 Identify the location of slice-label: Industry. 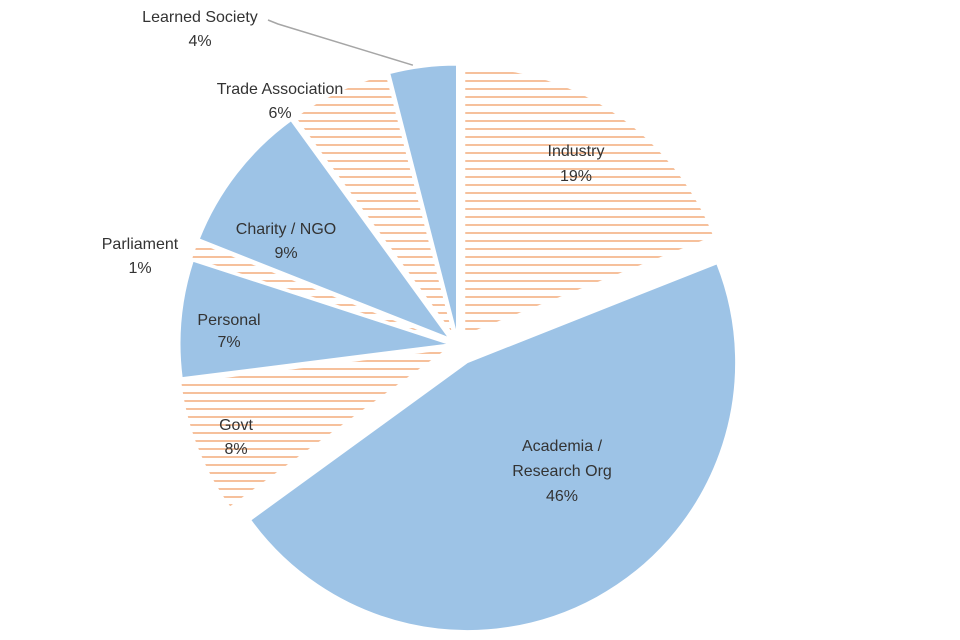
(576, 151).